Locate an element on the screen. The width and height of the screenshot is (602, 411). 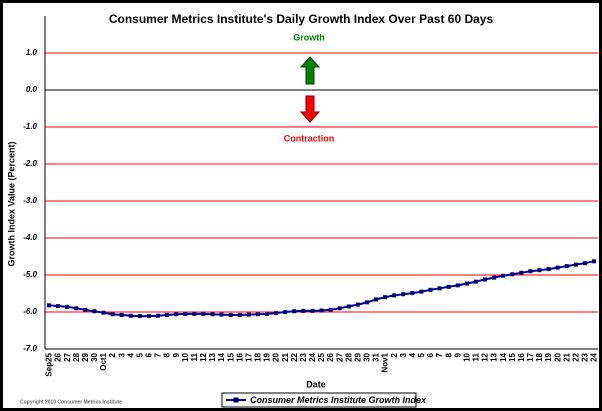
y-tick-label: -3.0 is located at coordinates (30, 200).